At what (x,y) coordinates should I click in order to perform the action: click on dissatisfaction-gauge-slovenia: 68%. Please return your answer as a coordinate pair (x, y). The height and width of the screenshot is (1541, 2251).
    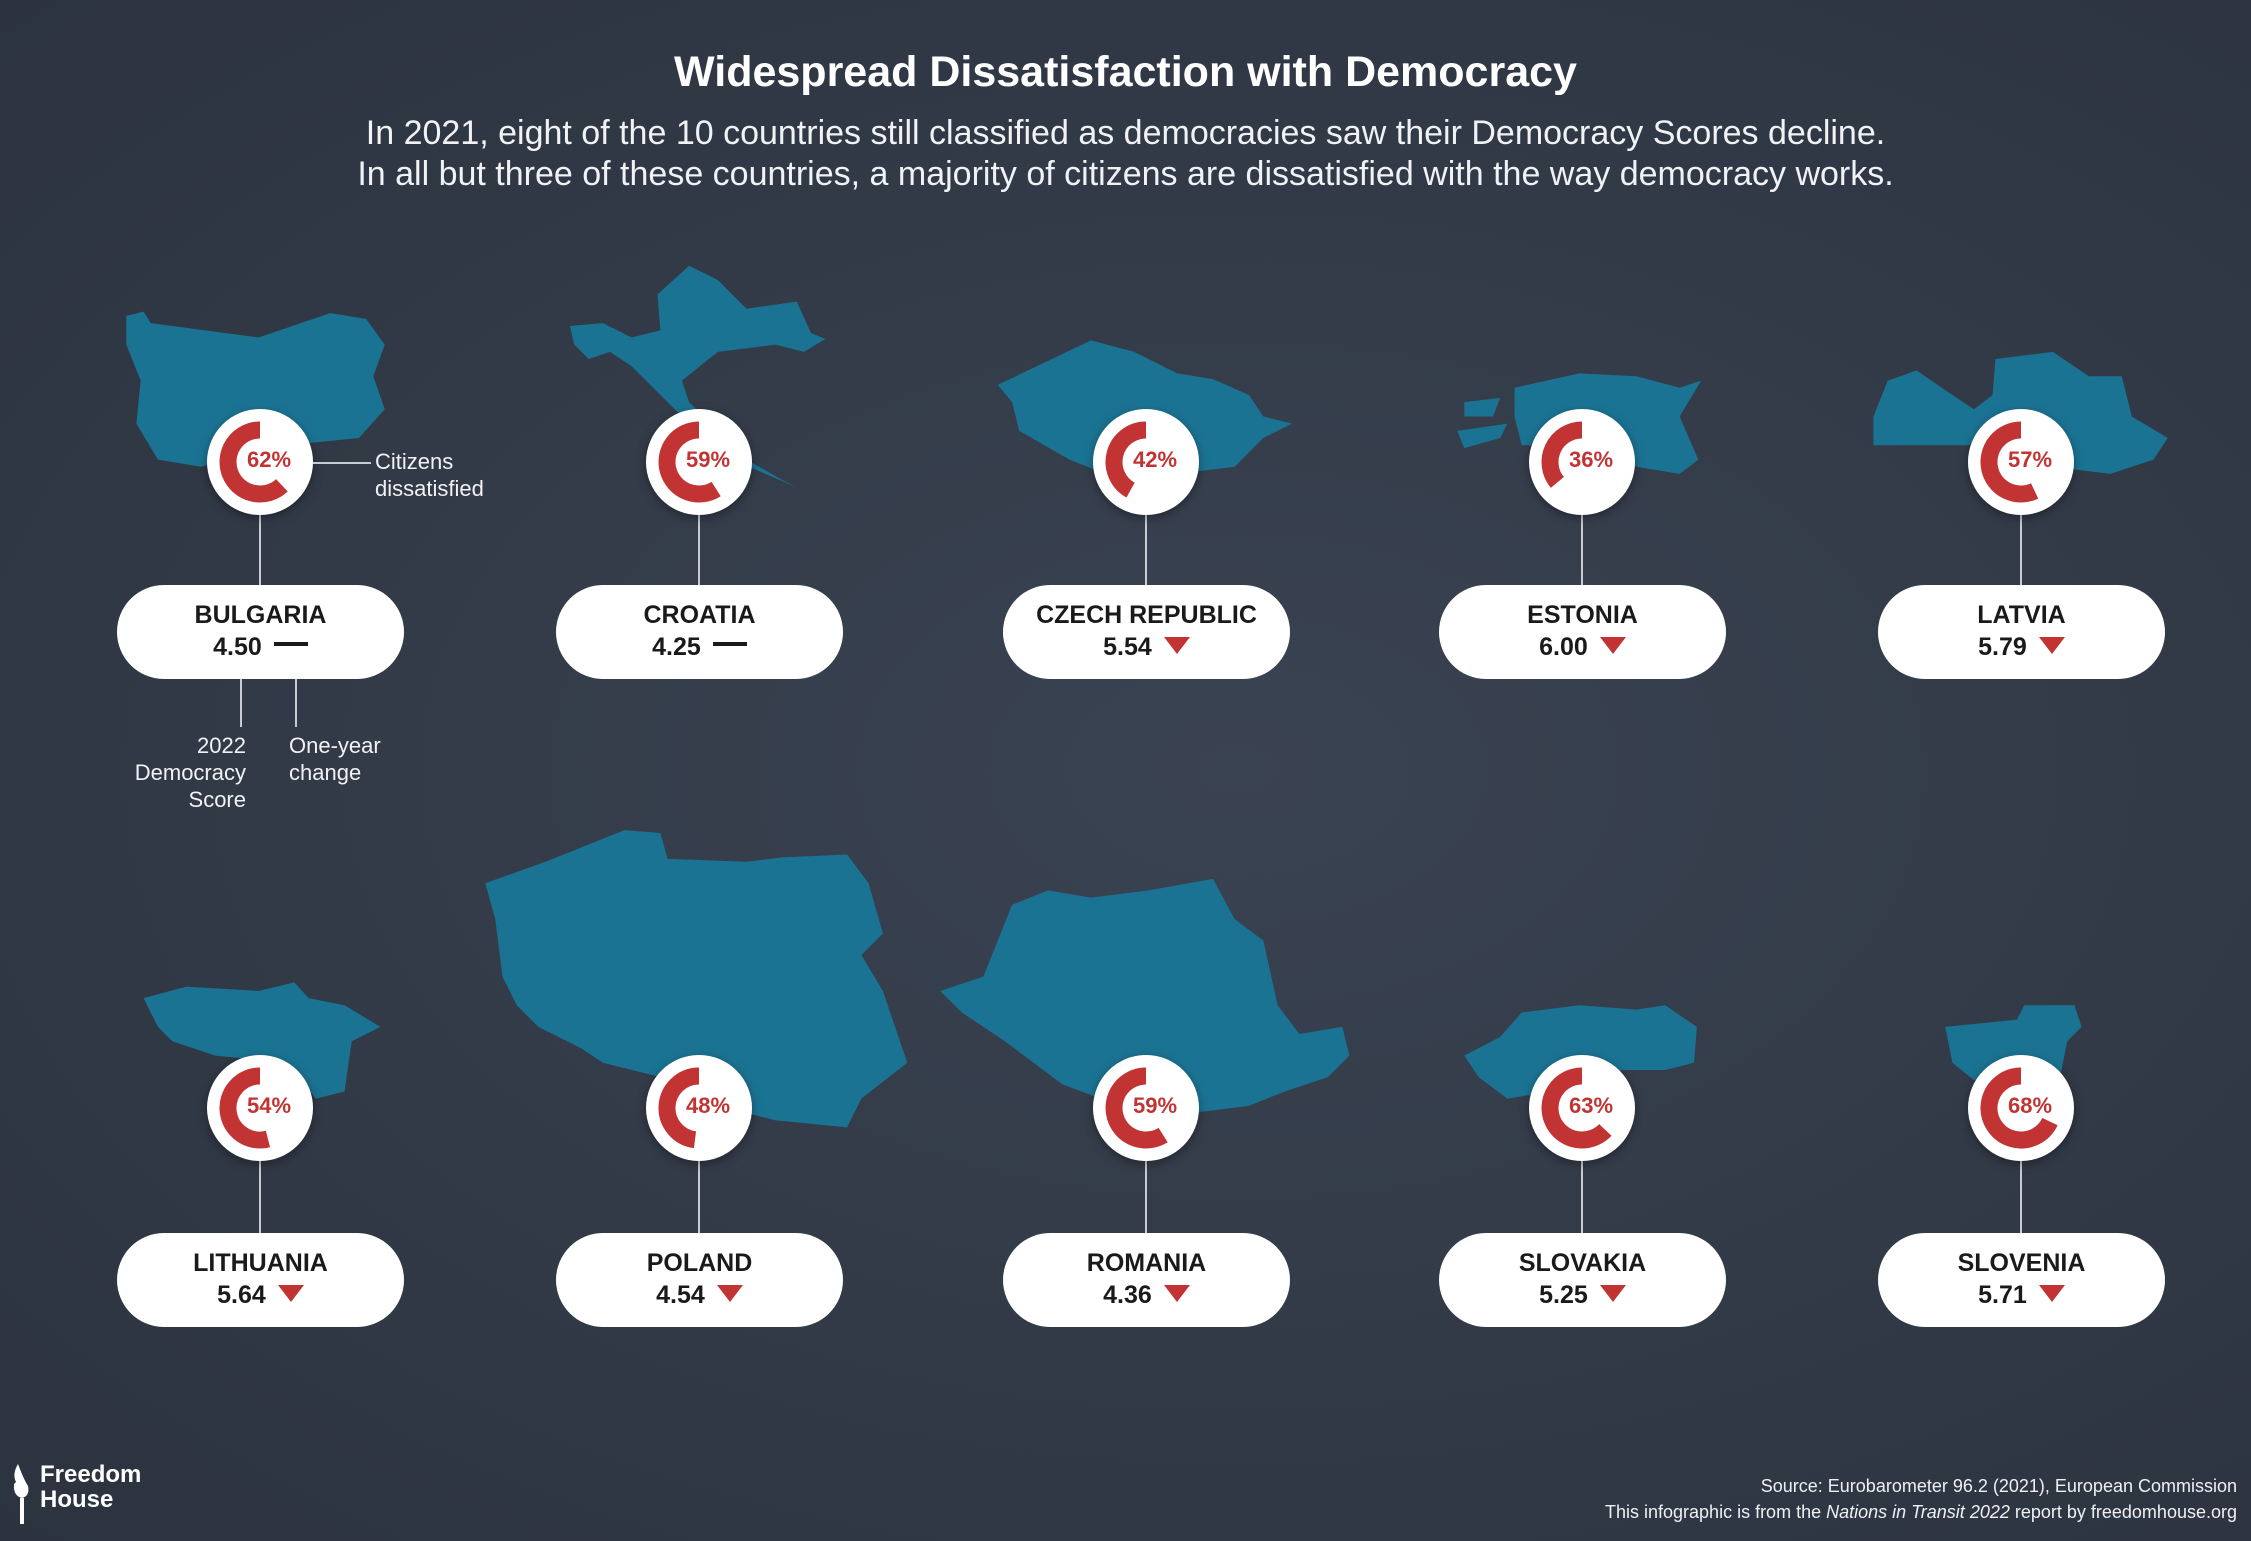
    Looking at the image, I should click on (2021, 1108).